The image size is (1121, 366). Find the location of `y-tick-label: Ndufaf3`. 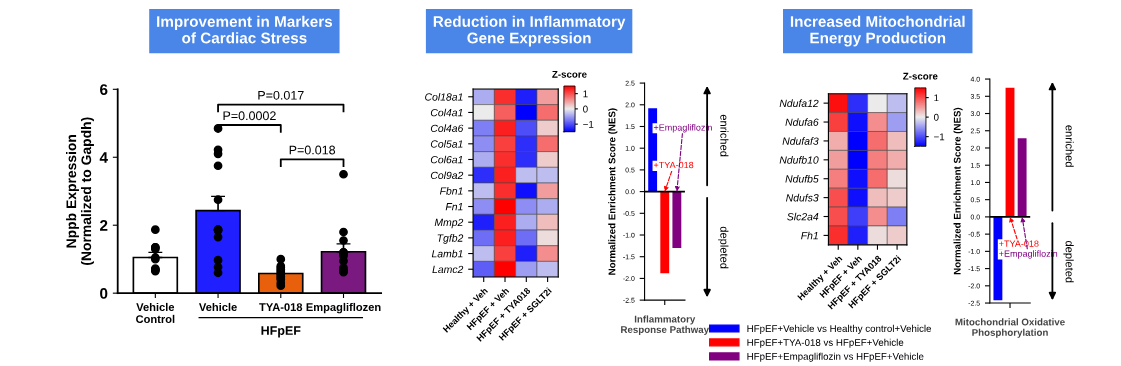

y-tick-label: Ndufaf3 is located at coordinates (800, 141).